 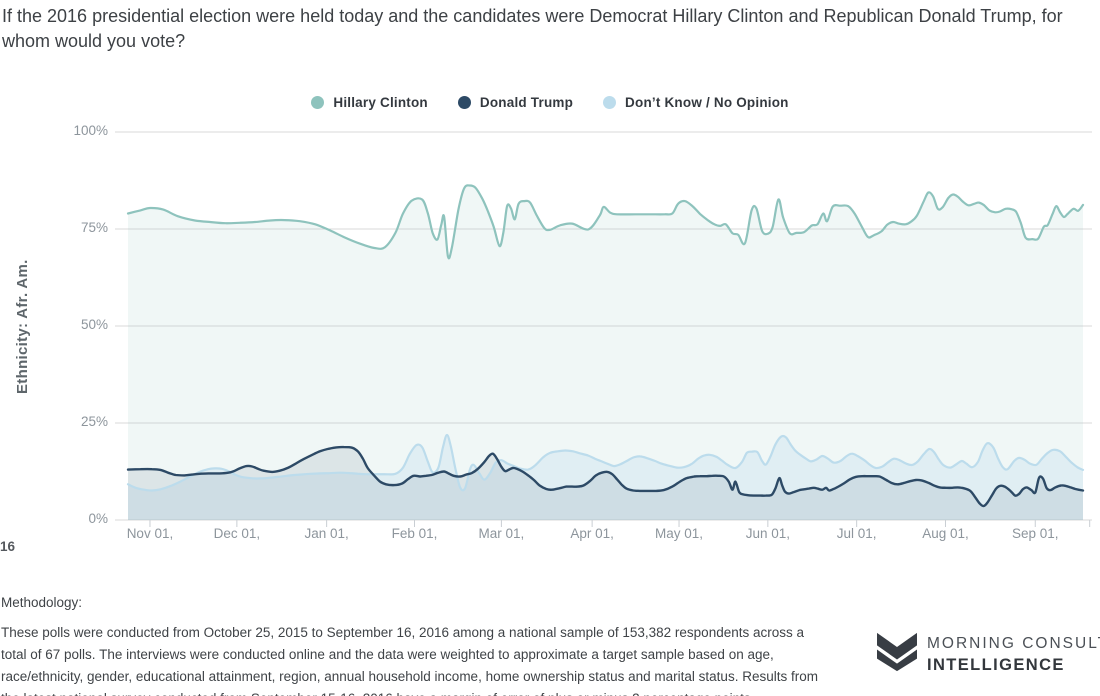 What do you see at coordinates (94, 324) in the screenshot?
I see `y-tick-label: 50%` at bounding box center [94, 324].